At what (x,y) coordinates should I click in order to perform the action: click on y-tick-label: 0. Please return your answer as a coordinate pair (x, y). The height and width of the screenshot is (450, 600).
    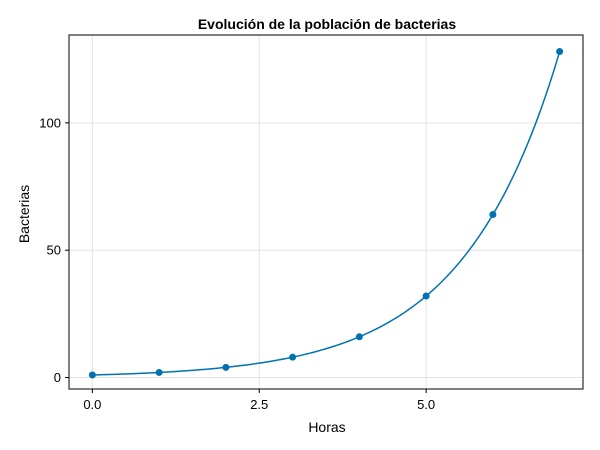
    Looking at the image, I should click on (57, 377).